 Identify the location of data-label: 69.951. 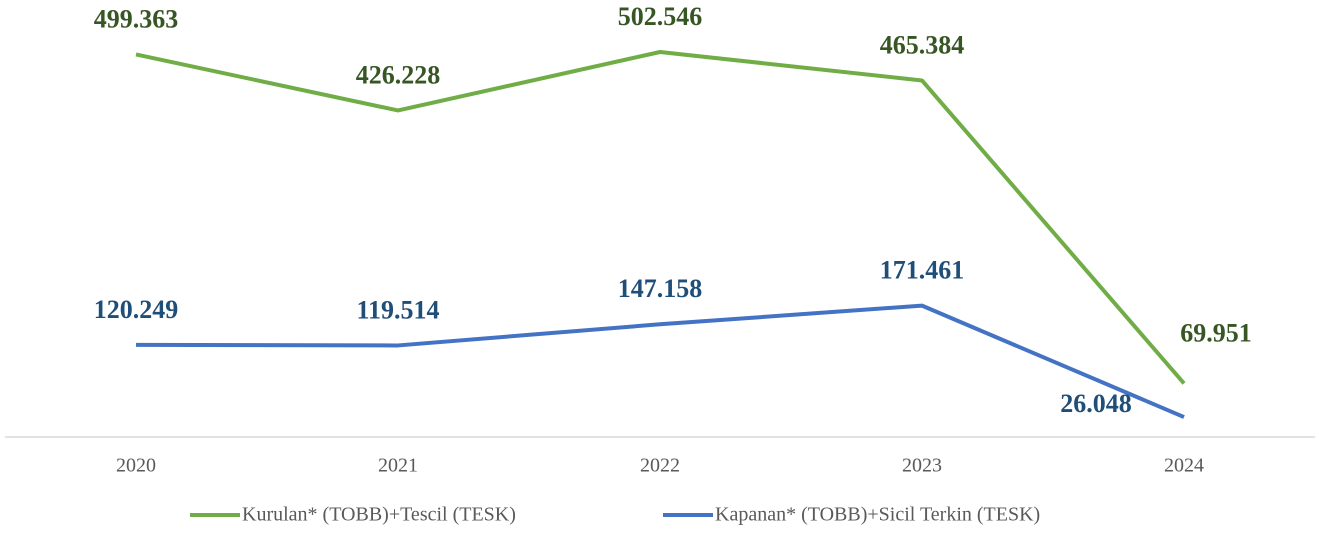
(1216, 332).